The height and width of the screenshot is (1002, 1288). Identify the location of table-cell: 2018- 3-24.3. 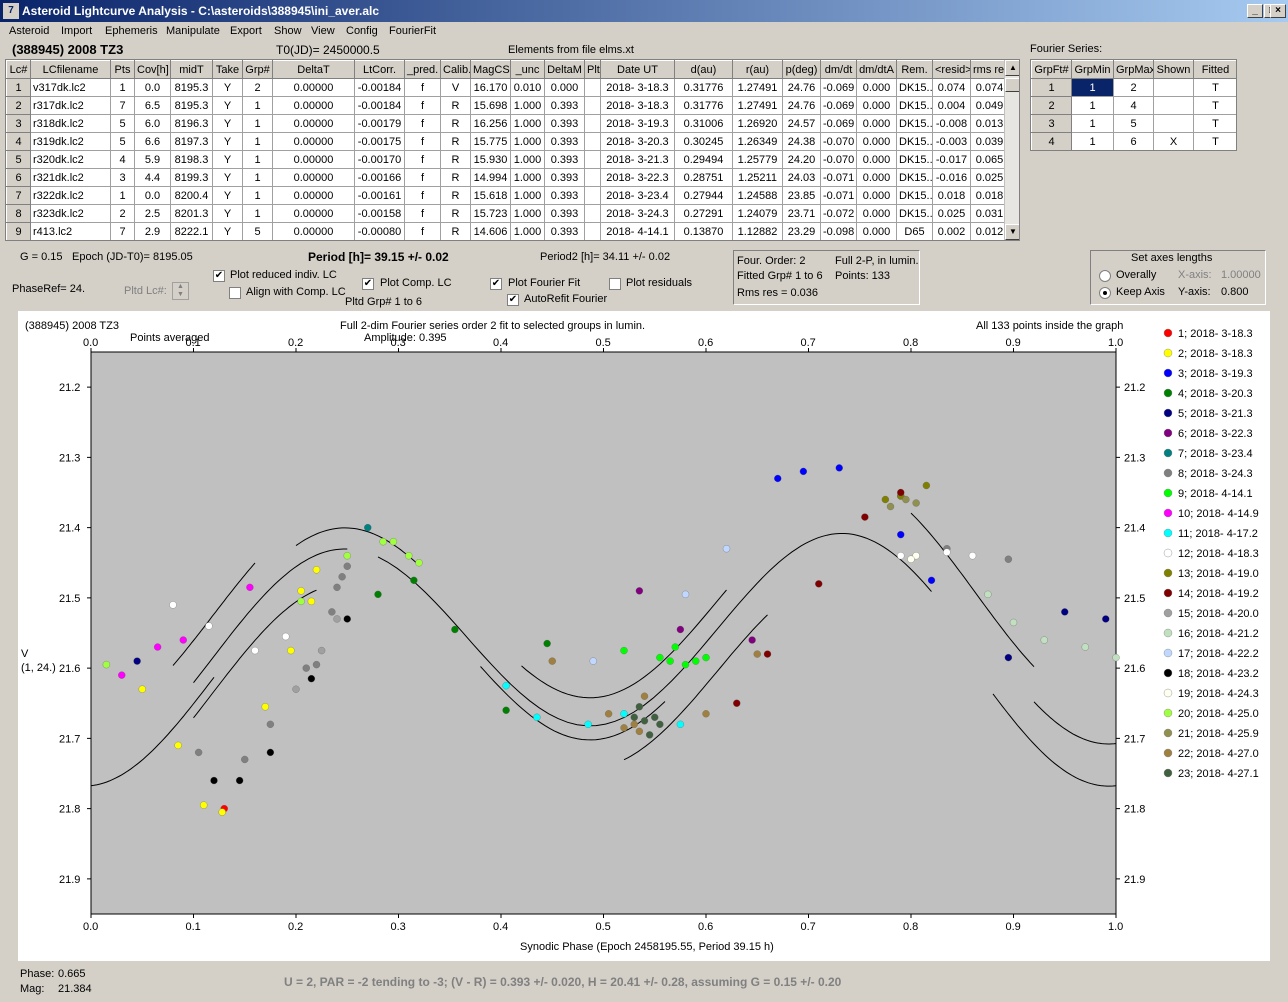
(637, 213).